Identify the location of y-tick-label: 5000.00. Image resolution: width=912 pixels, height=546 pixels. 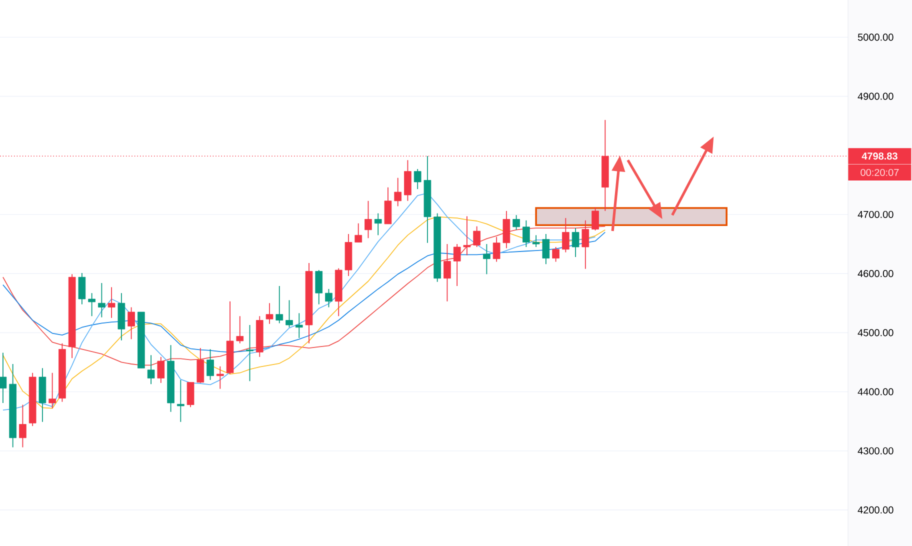
(876, 37).